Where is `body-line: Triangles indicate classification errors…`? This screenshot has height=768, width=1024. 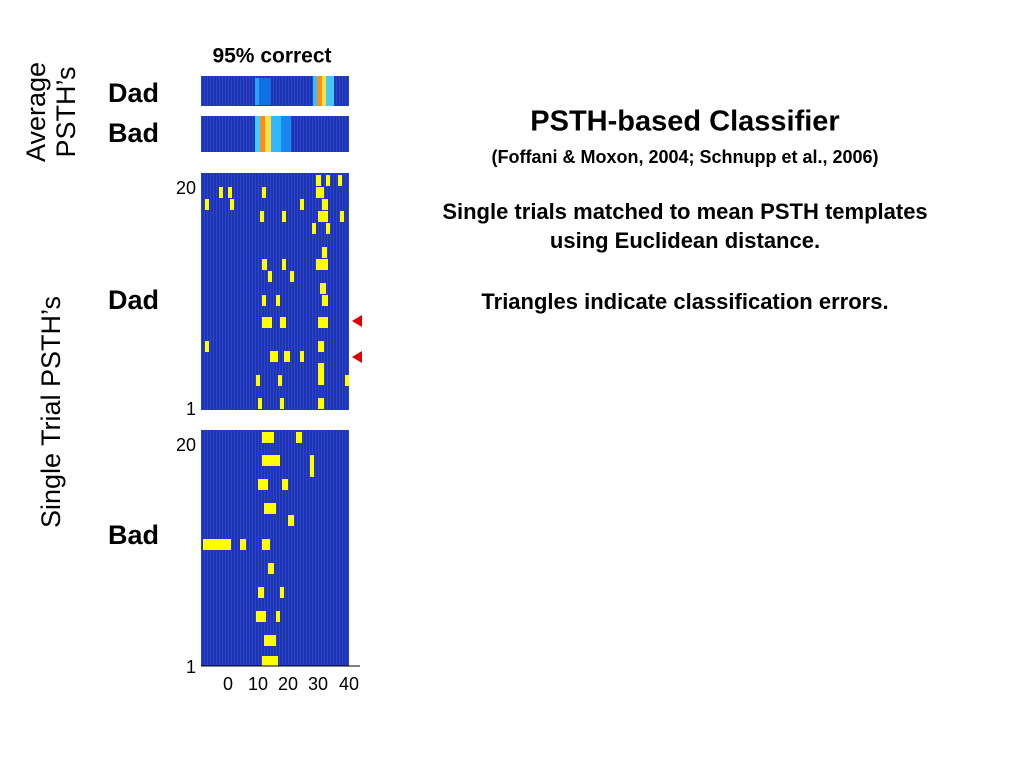
body-line: Triangles indicate classification errors… is located at coordinates (684, 301).